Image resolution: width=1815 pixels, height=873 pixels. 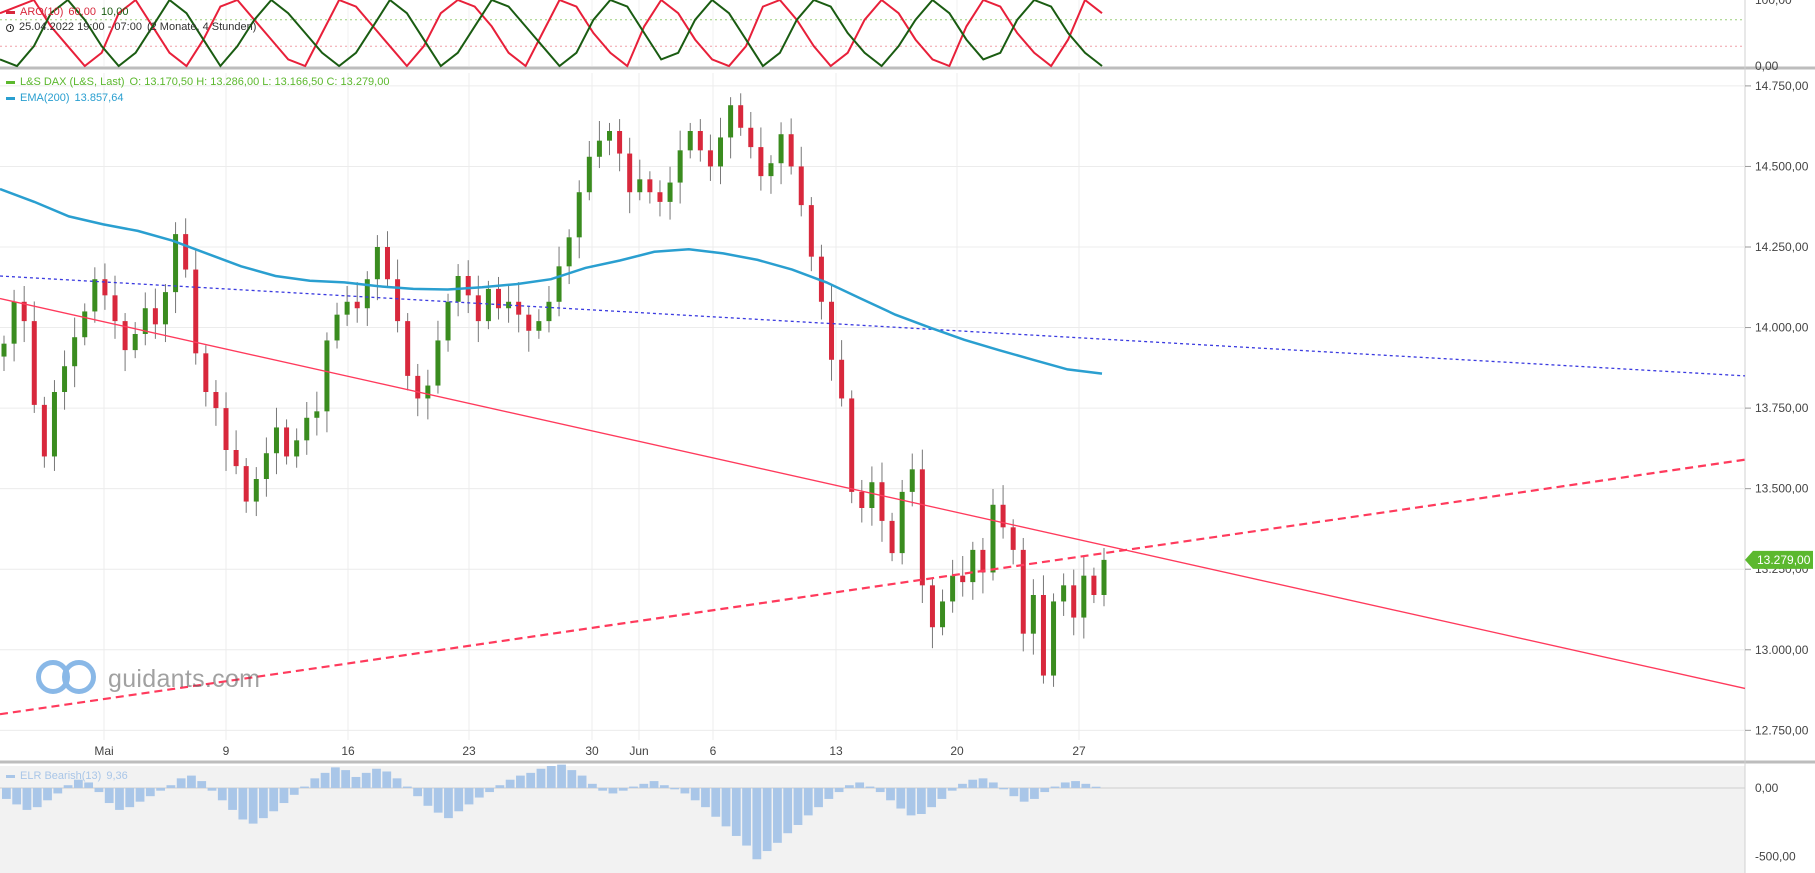 I want to click on aro-y-tick-label: 0,00, so click(x=1767, y=66).